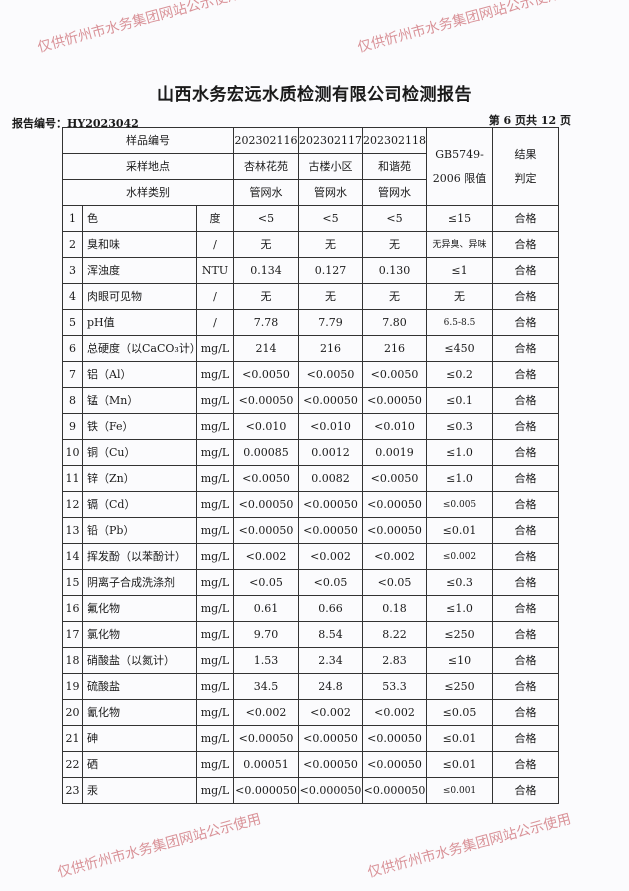 This screenshot has width=629, height=891. I want to click on table-row: 20 氰化物 mg/L <0.002 <0.002 <0.002 ≤0.05 合格, so click(310, 712).